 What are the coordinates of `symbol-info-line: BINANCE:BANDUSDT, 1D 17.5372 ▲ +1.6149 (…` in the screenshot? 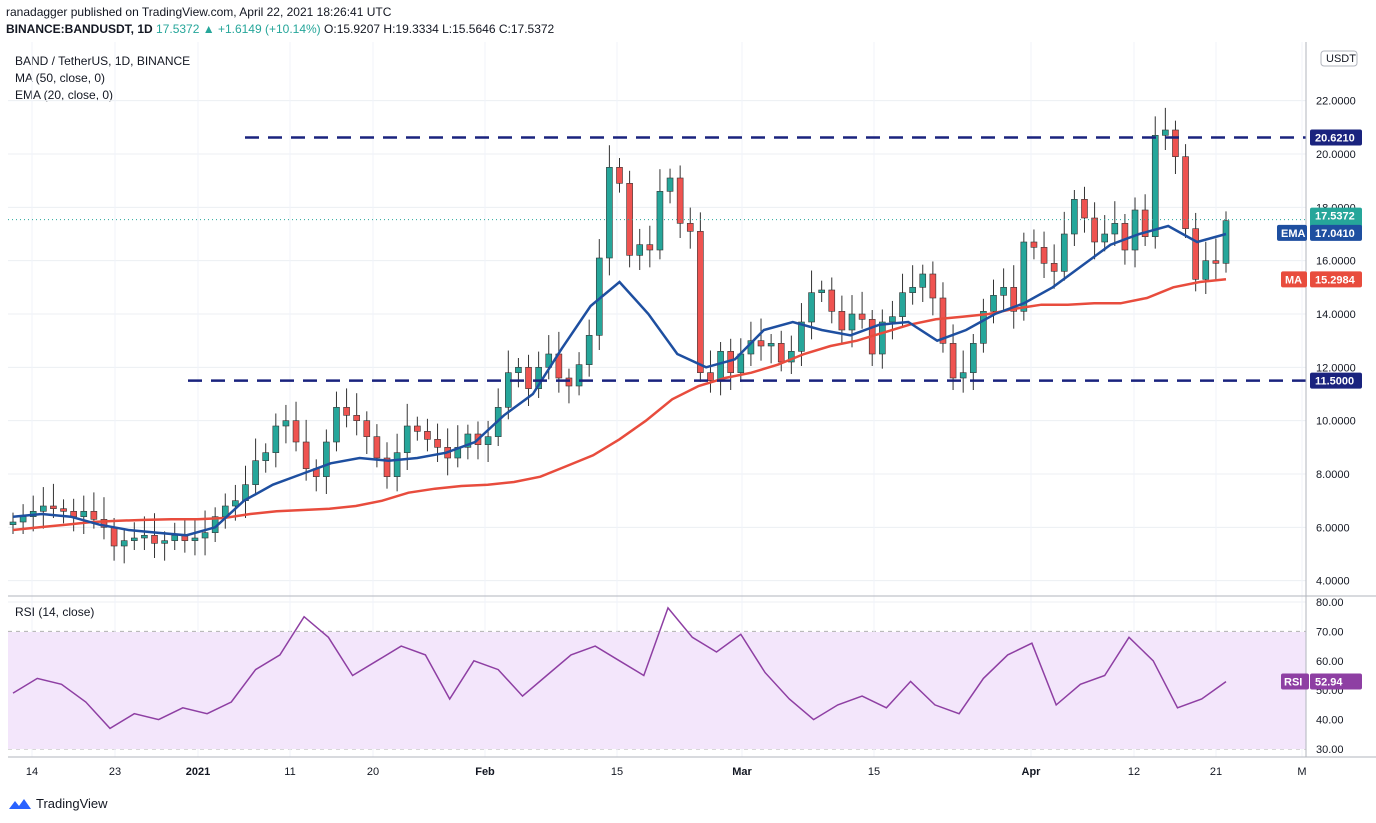 It's located at (280, 29).